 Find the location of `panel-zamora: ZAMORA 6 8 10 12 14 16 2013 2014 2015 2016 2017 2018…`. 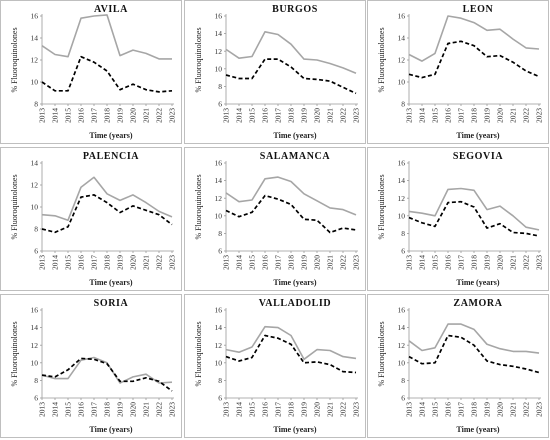

panel-zamora: ZAMORA 6 8 10 12 14 16 2013 2014 2015 2016 2017 2018… is located at coordinates (458, 366).